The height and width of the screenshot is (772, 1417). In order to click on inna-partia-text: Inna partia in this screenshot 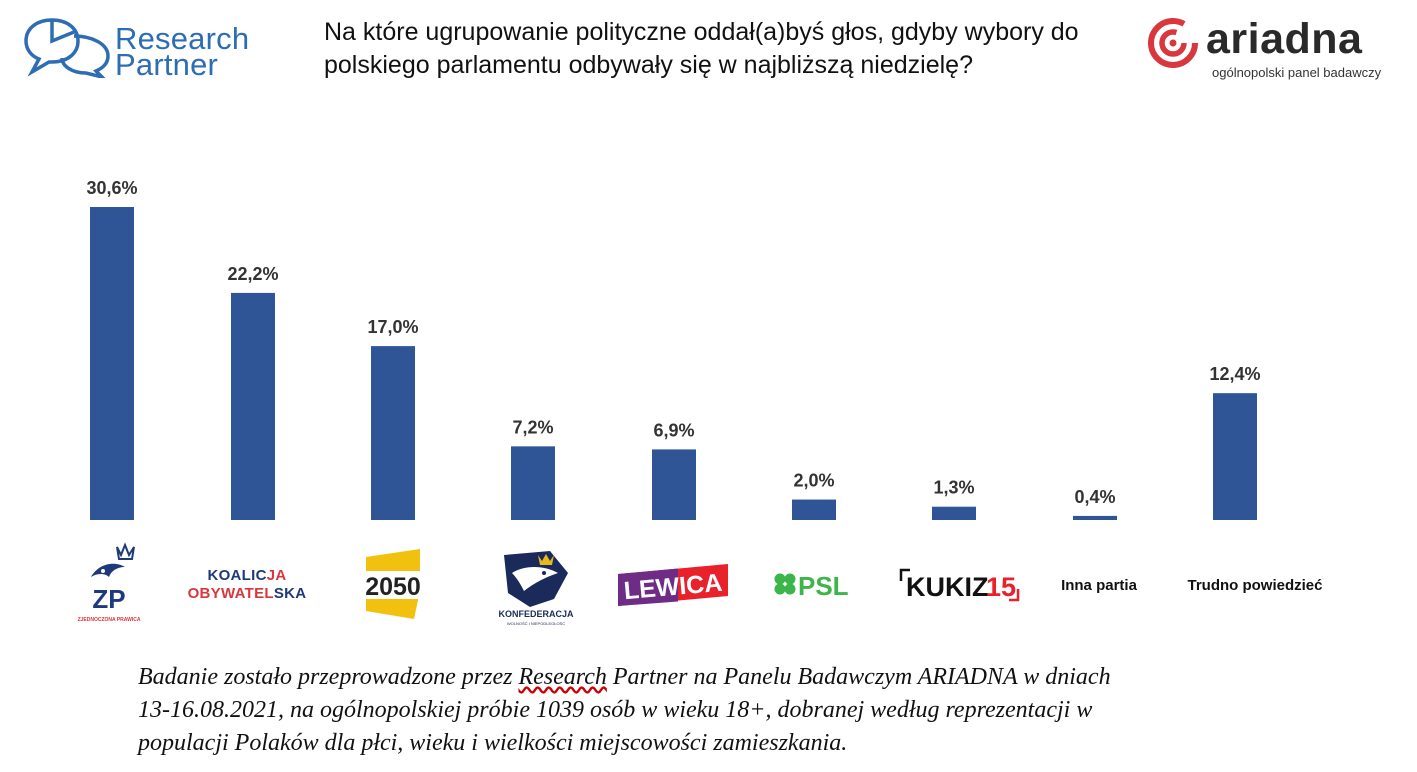, I will do `click(1099, 585)`.